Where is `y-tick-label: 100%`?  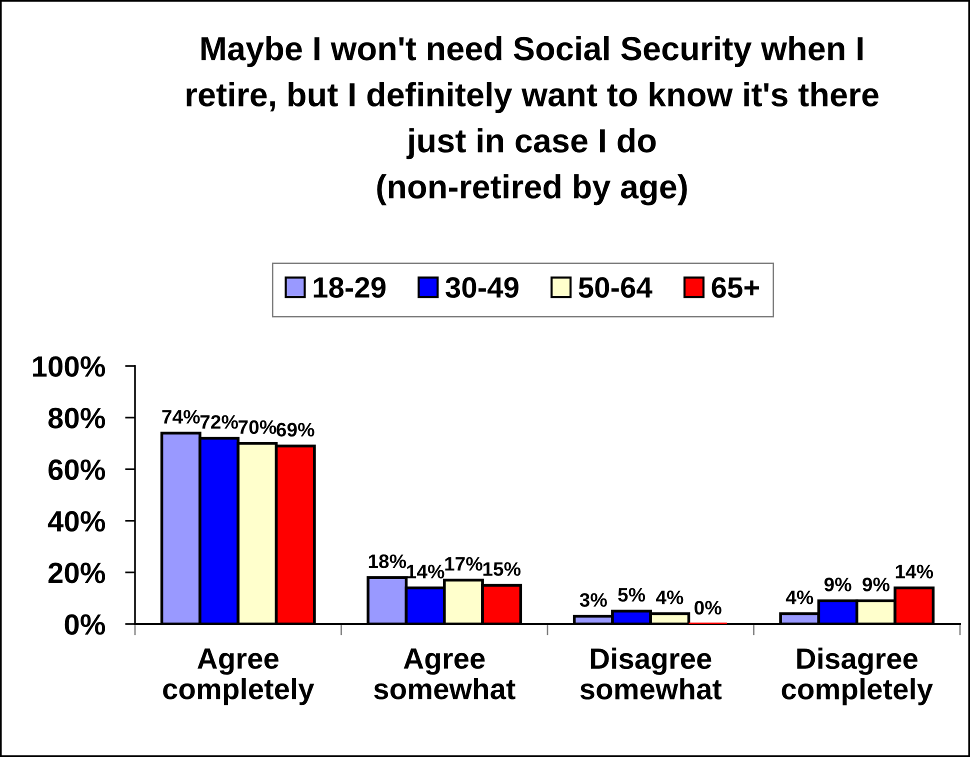 y-tick-label: 100% is located at coordinates (69, 366).